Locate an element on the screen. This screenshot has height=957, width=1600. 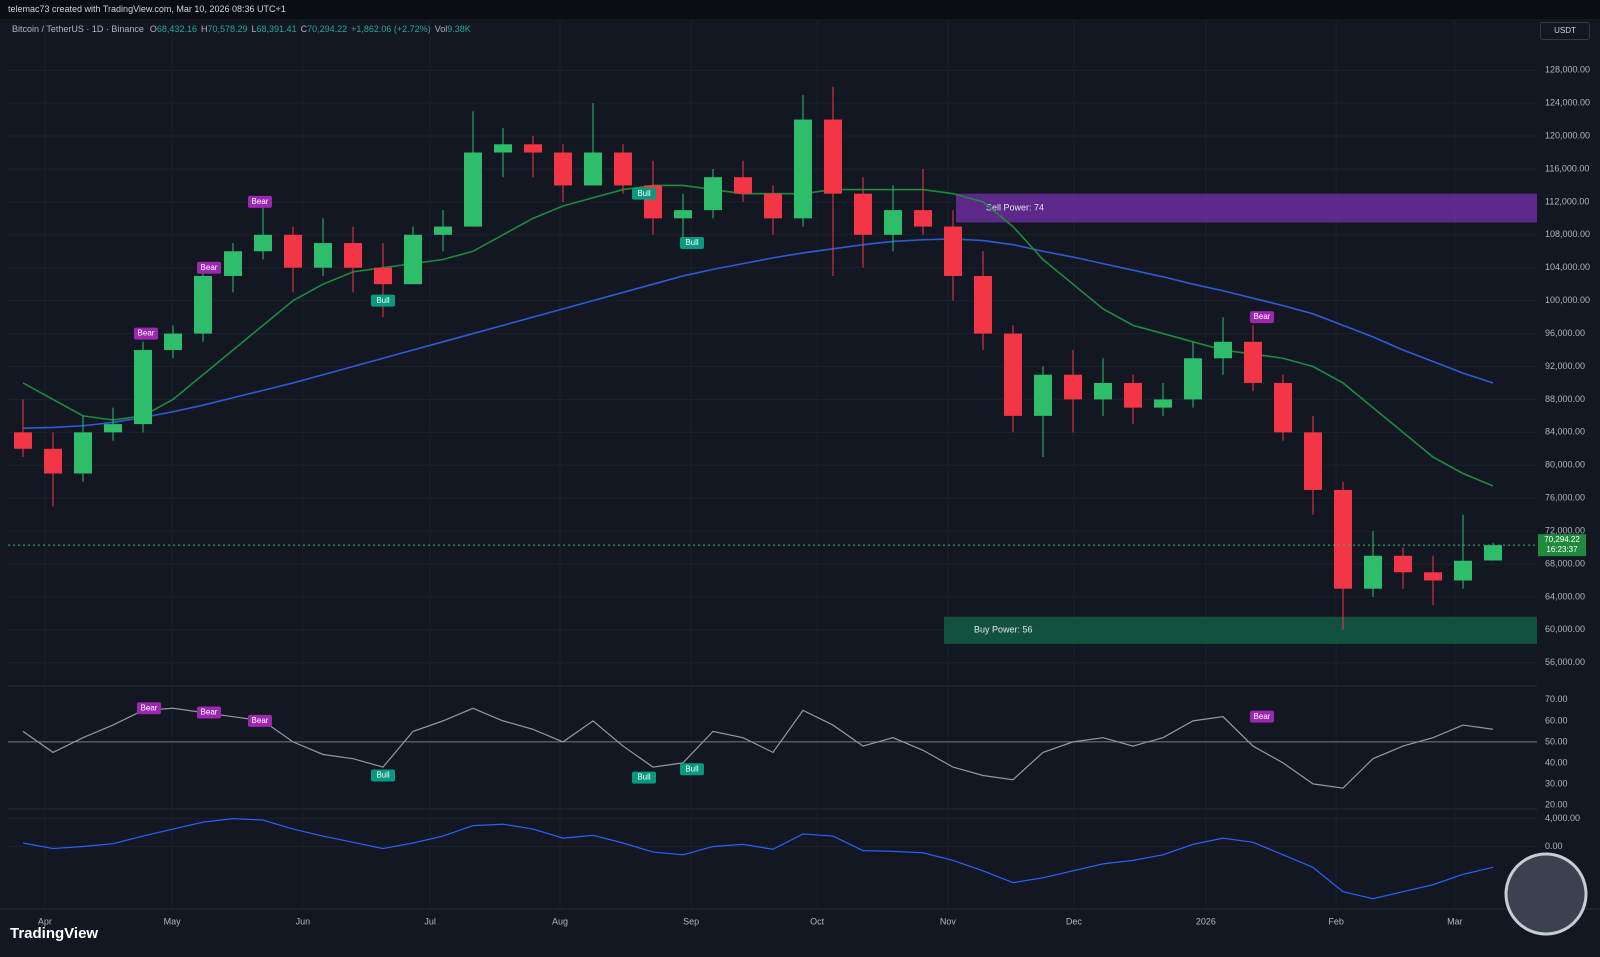
ohlc-key: C is located at coordinates (304, 29).